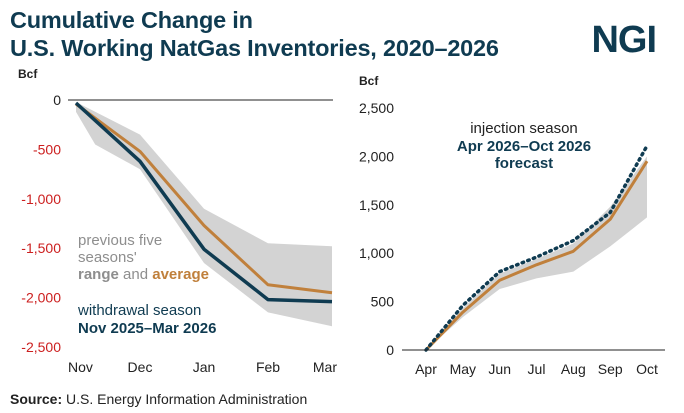 Image resolution: width=684 pixels, height=413 pixels. I want to click on x-tick-label: Oct, so click(647, 369).